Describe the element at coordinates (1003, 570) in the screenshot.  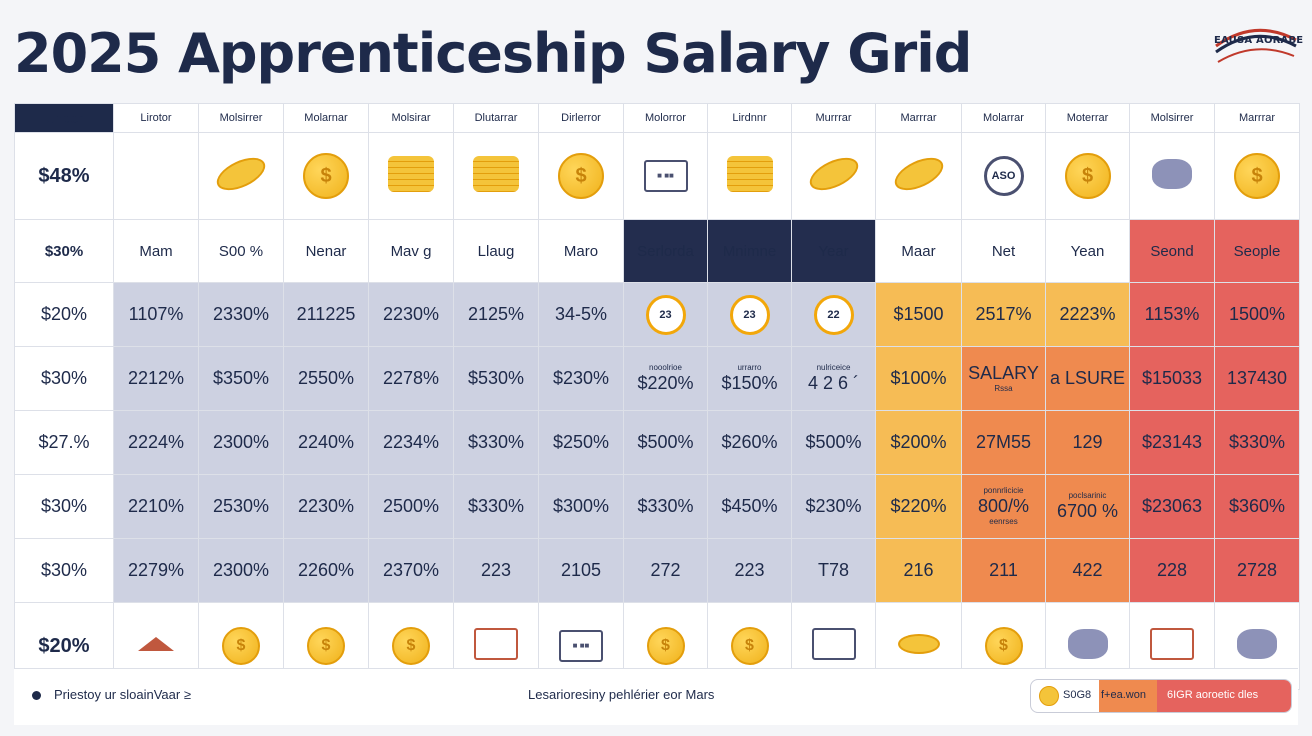
I see `value-cell: 211` at that location.